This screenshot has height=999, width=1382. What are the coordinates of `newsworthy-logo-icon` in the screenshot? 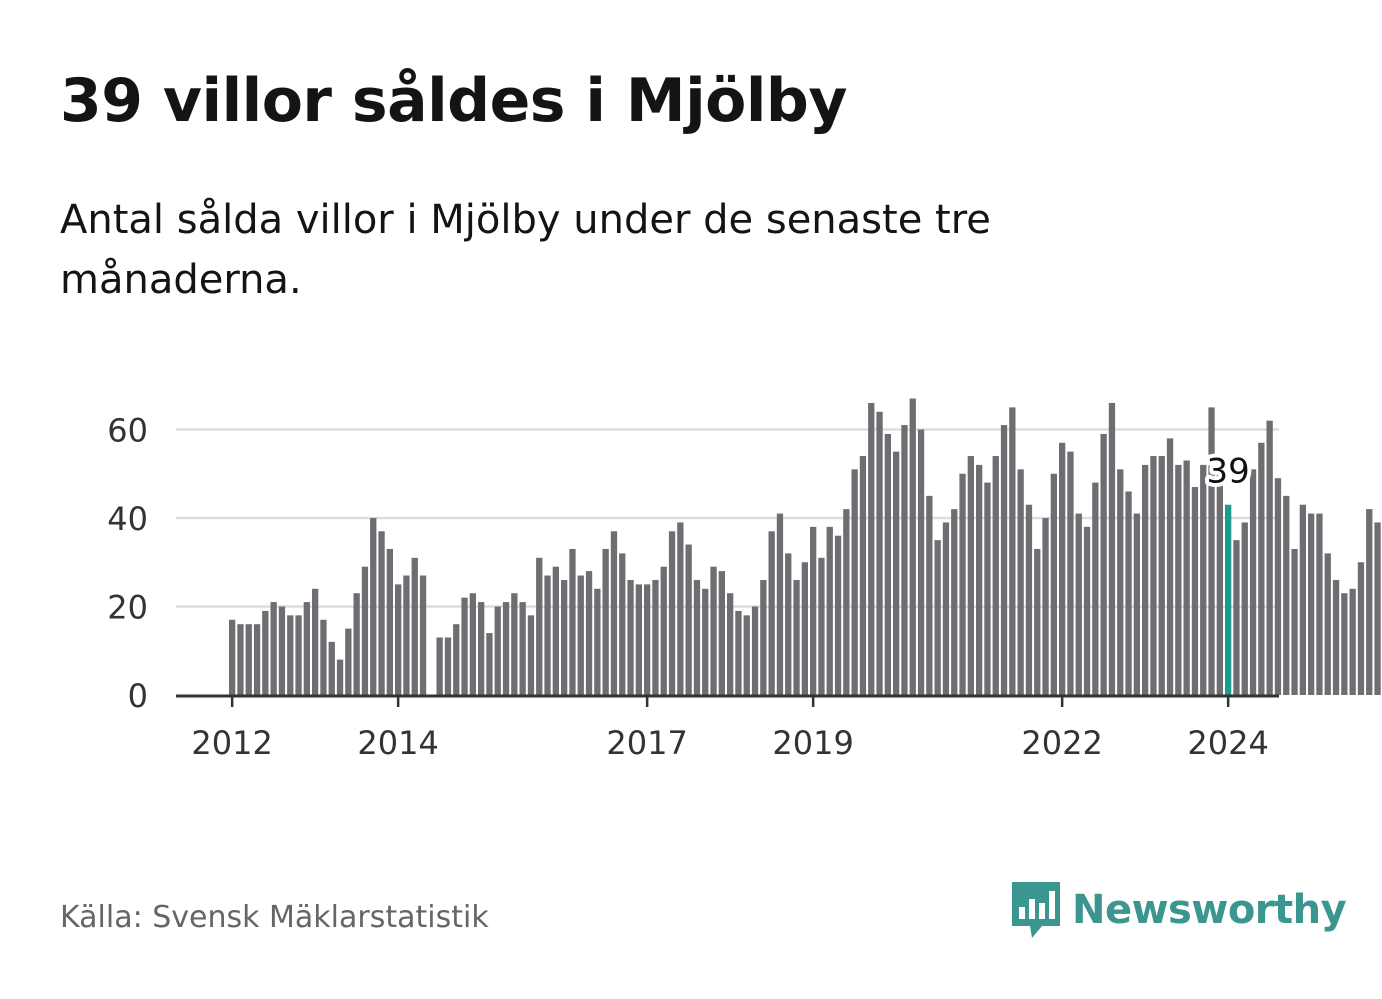 It's located at (1036, 910).